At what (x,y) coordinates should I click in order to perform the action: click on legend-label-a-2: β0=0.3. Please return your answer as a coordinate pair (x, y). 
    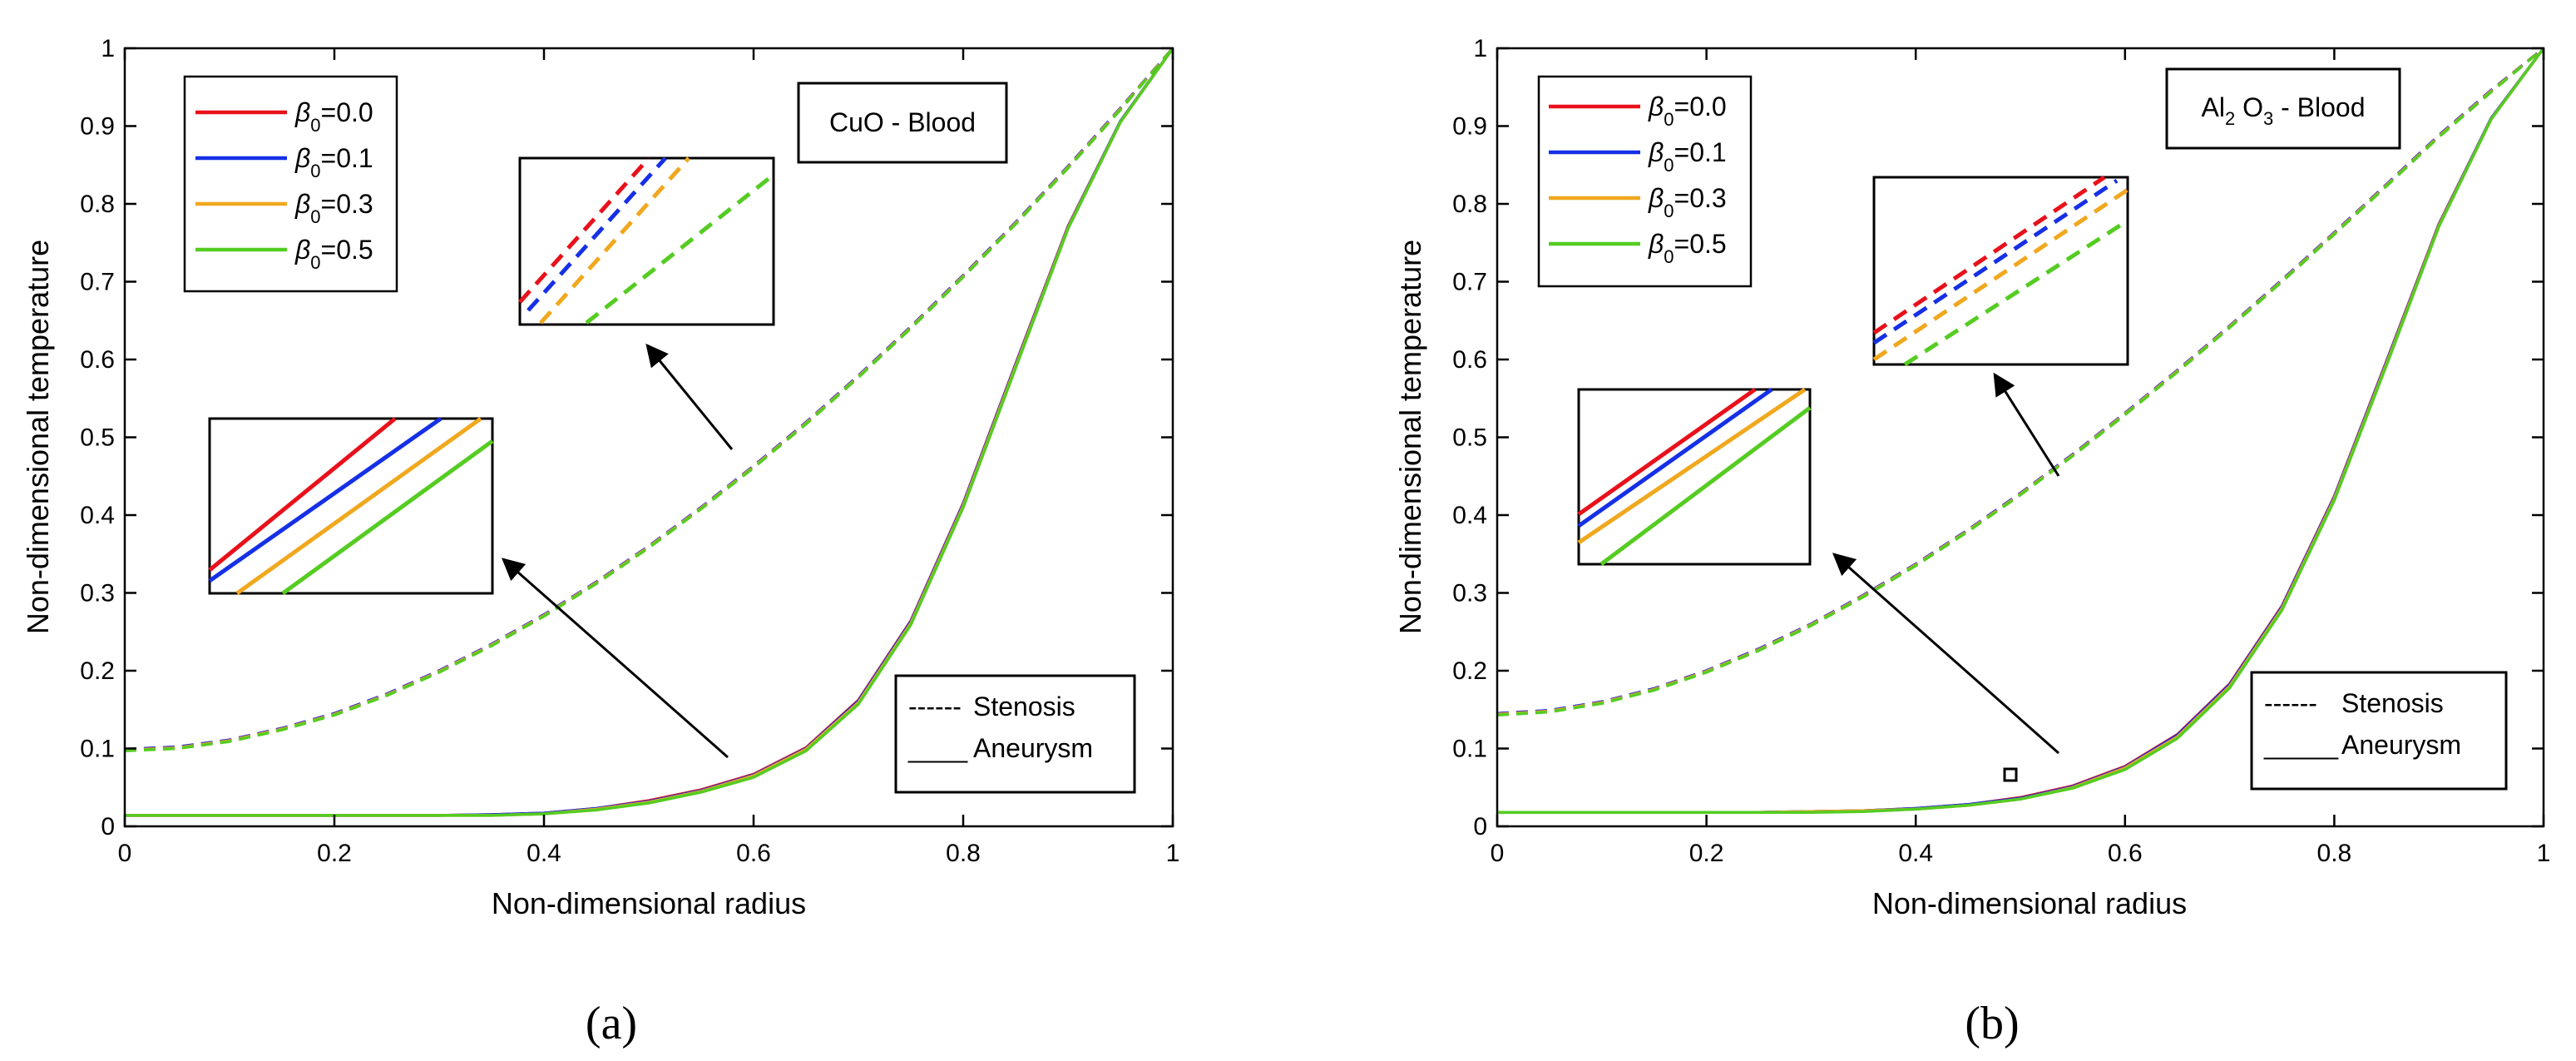
    Looking at the image, I should click on (333, 208).